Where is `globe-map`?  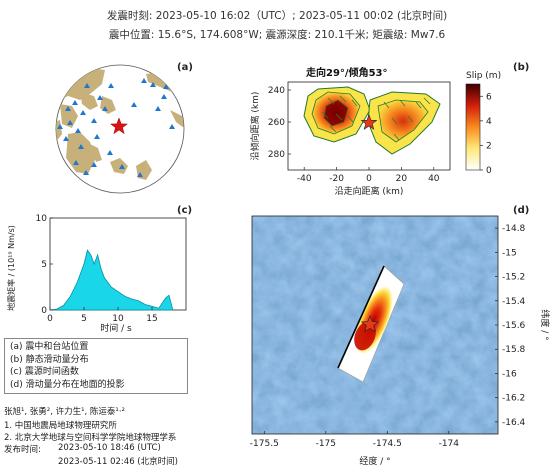
globe-map is located at coordinates (120, 129).